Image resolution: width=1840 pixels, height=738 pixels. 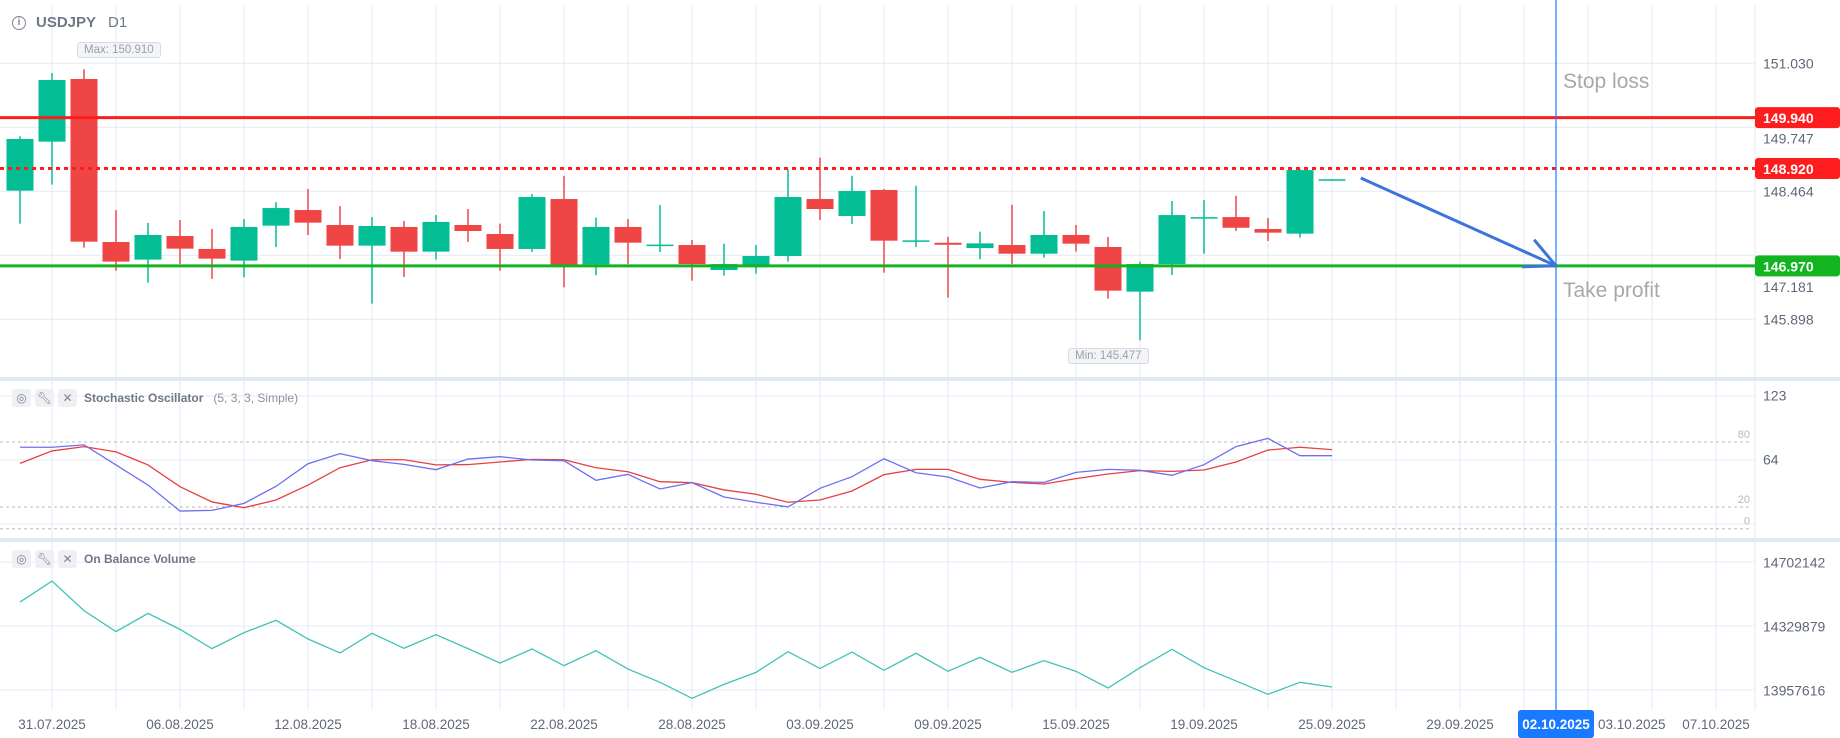 What do you see at coordinates (1788, 169) in the screenshot?
I see `price-level-label: 148.920` at bounding box center [1788, 169].